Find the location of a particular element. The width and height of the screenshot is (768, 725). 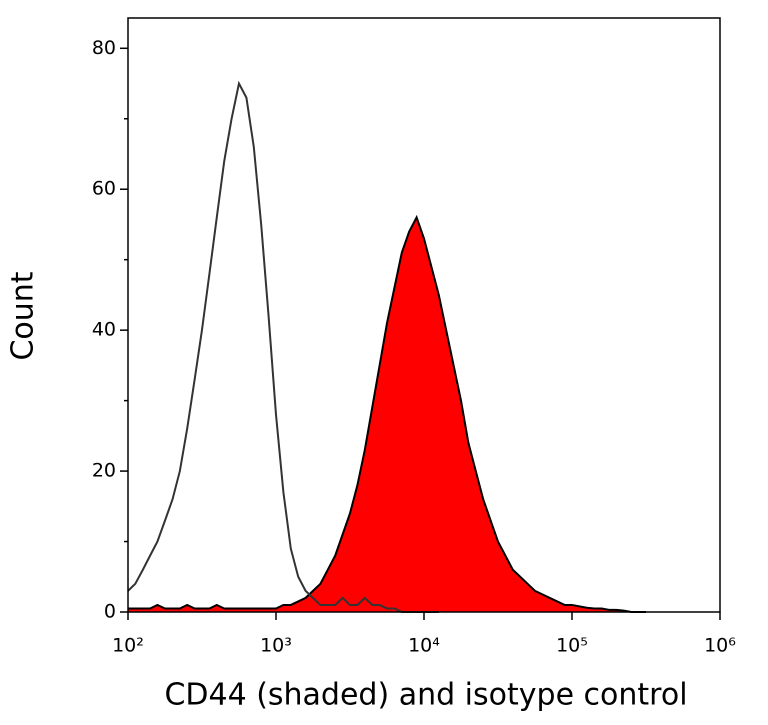

x-tick-label: 10³ is located at coordinates (276, 646).